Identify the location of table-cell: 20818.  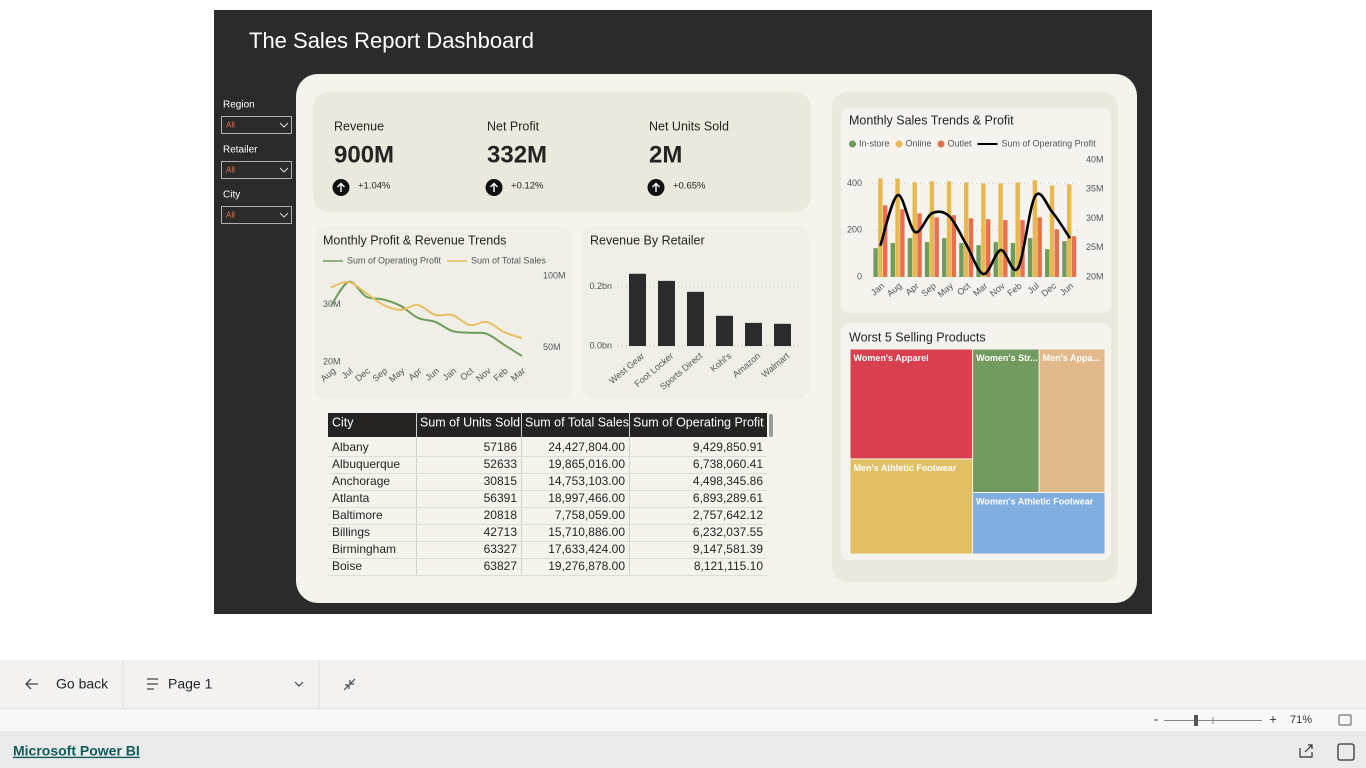
(501, 515).